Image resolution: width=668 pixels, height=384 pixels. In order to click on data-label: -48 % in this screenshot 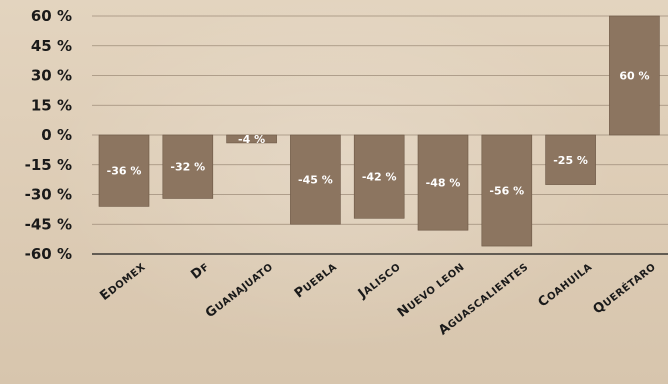, I will do `click(443, 183)`.